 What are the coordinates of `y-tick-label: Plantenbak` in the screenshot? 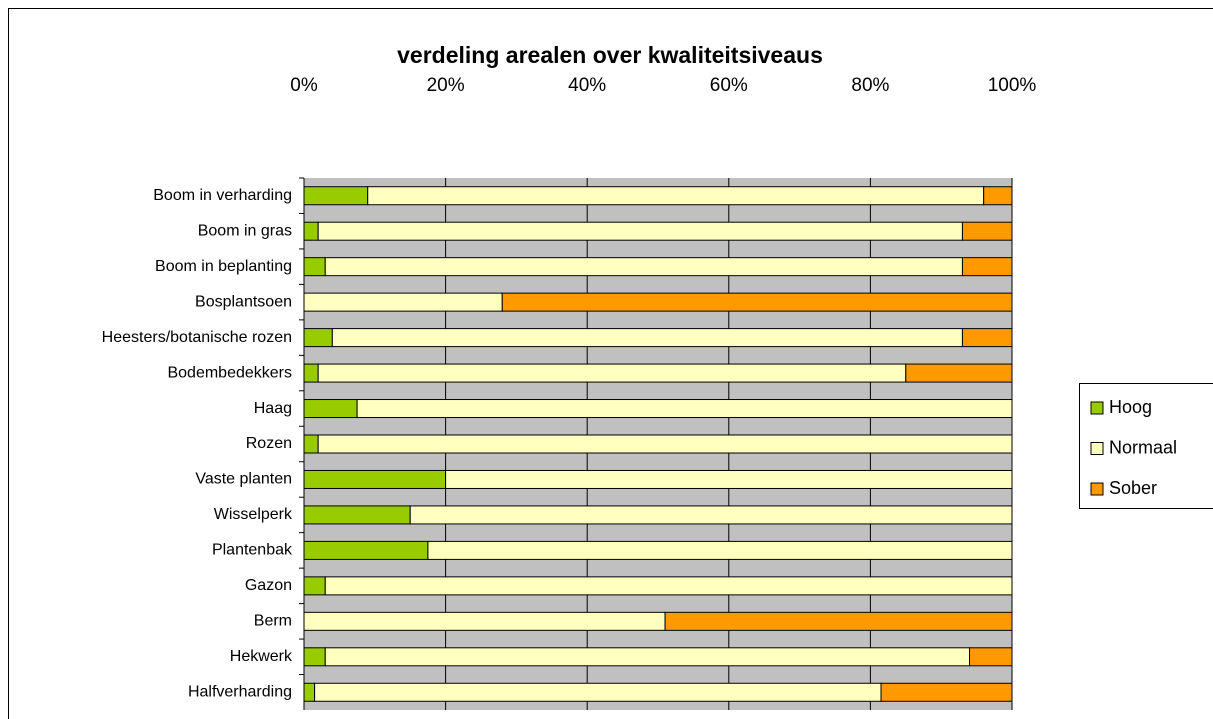 It's located at (252, 550).